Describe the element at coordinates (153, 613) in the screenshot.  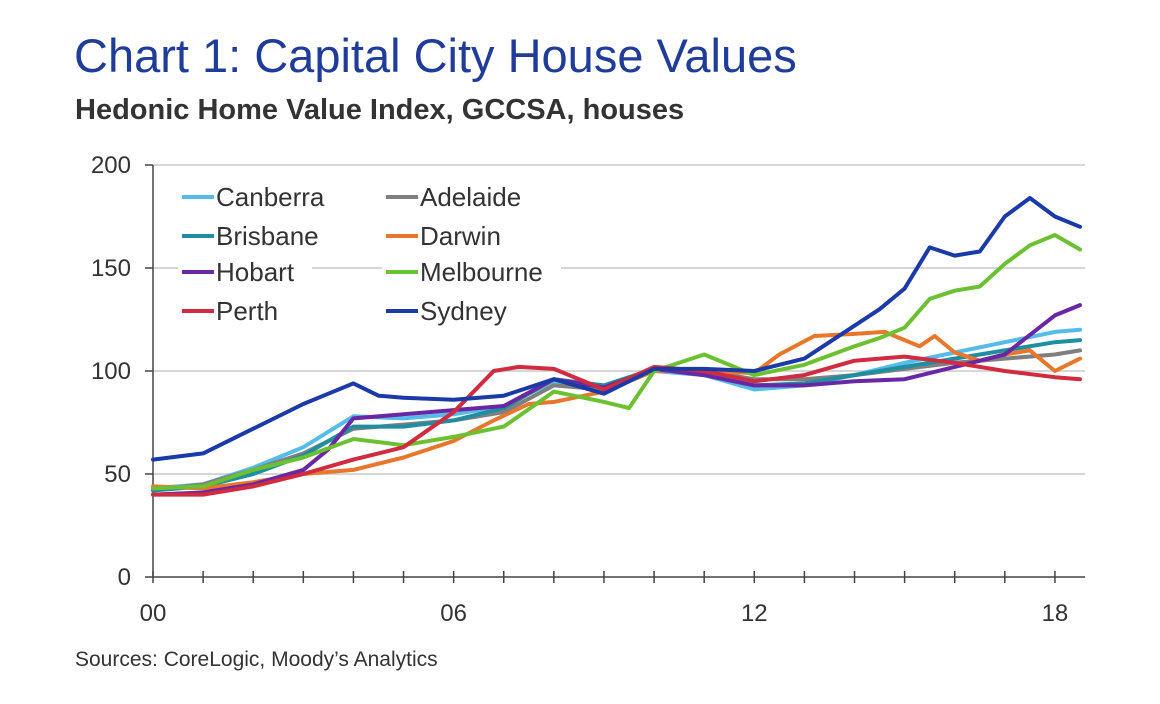
I see `x-tick-label-00: 00` at that location.